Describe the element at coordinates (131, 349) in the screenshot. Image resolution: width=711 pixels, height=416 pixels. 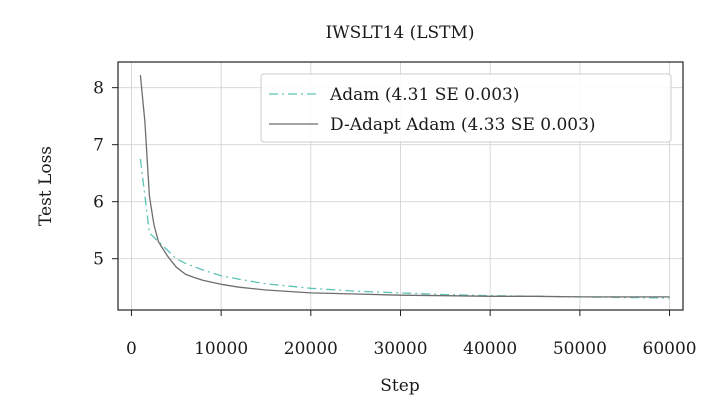
I see `x-tick-label: 0` at that location.